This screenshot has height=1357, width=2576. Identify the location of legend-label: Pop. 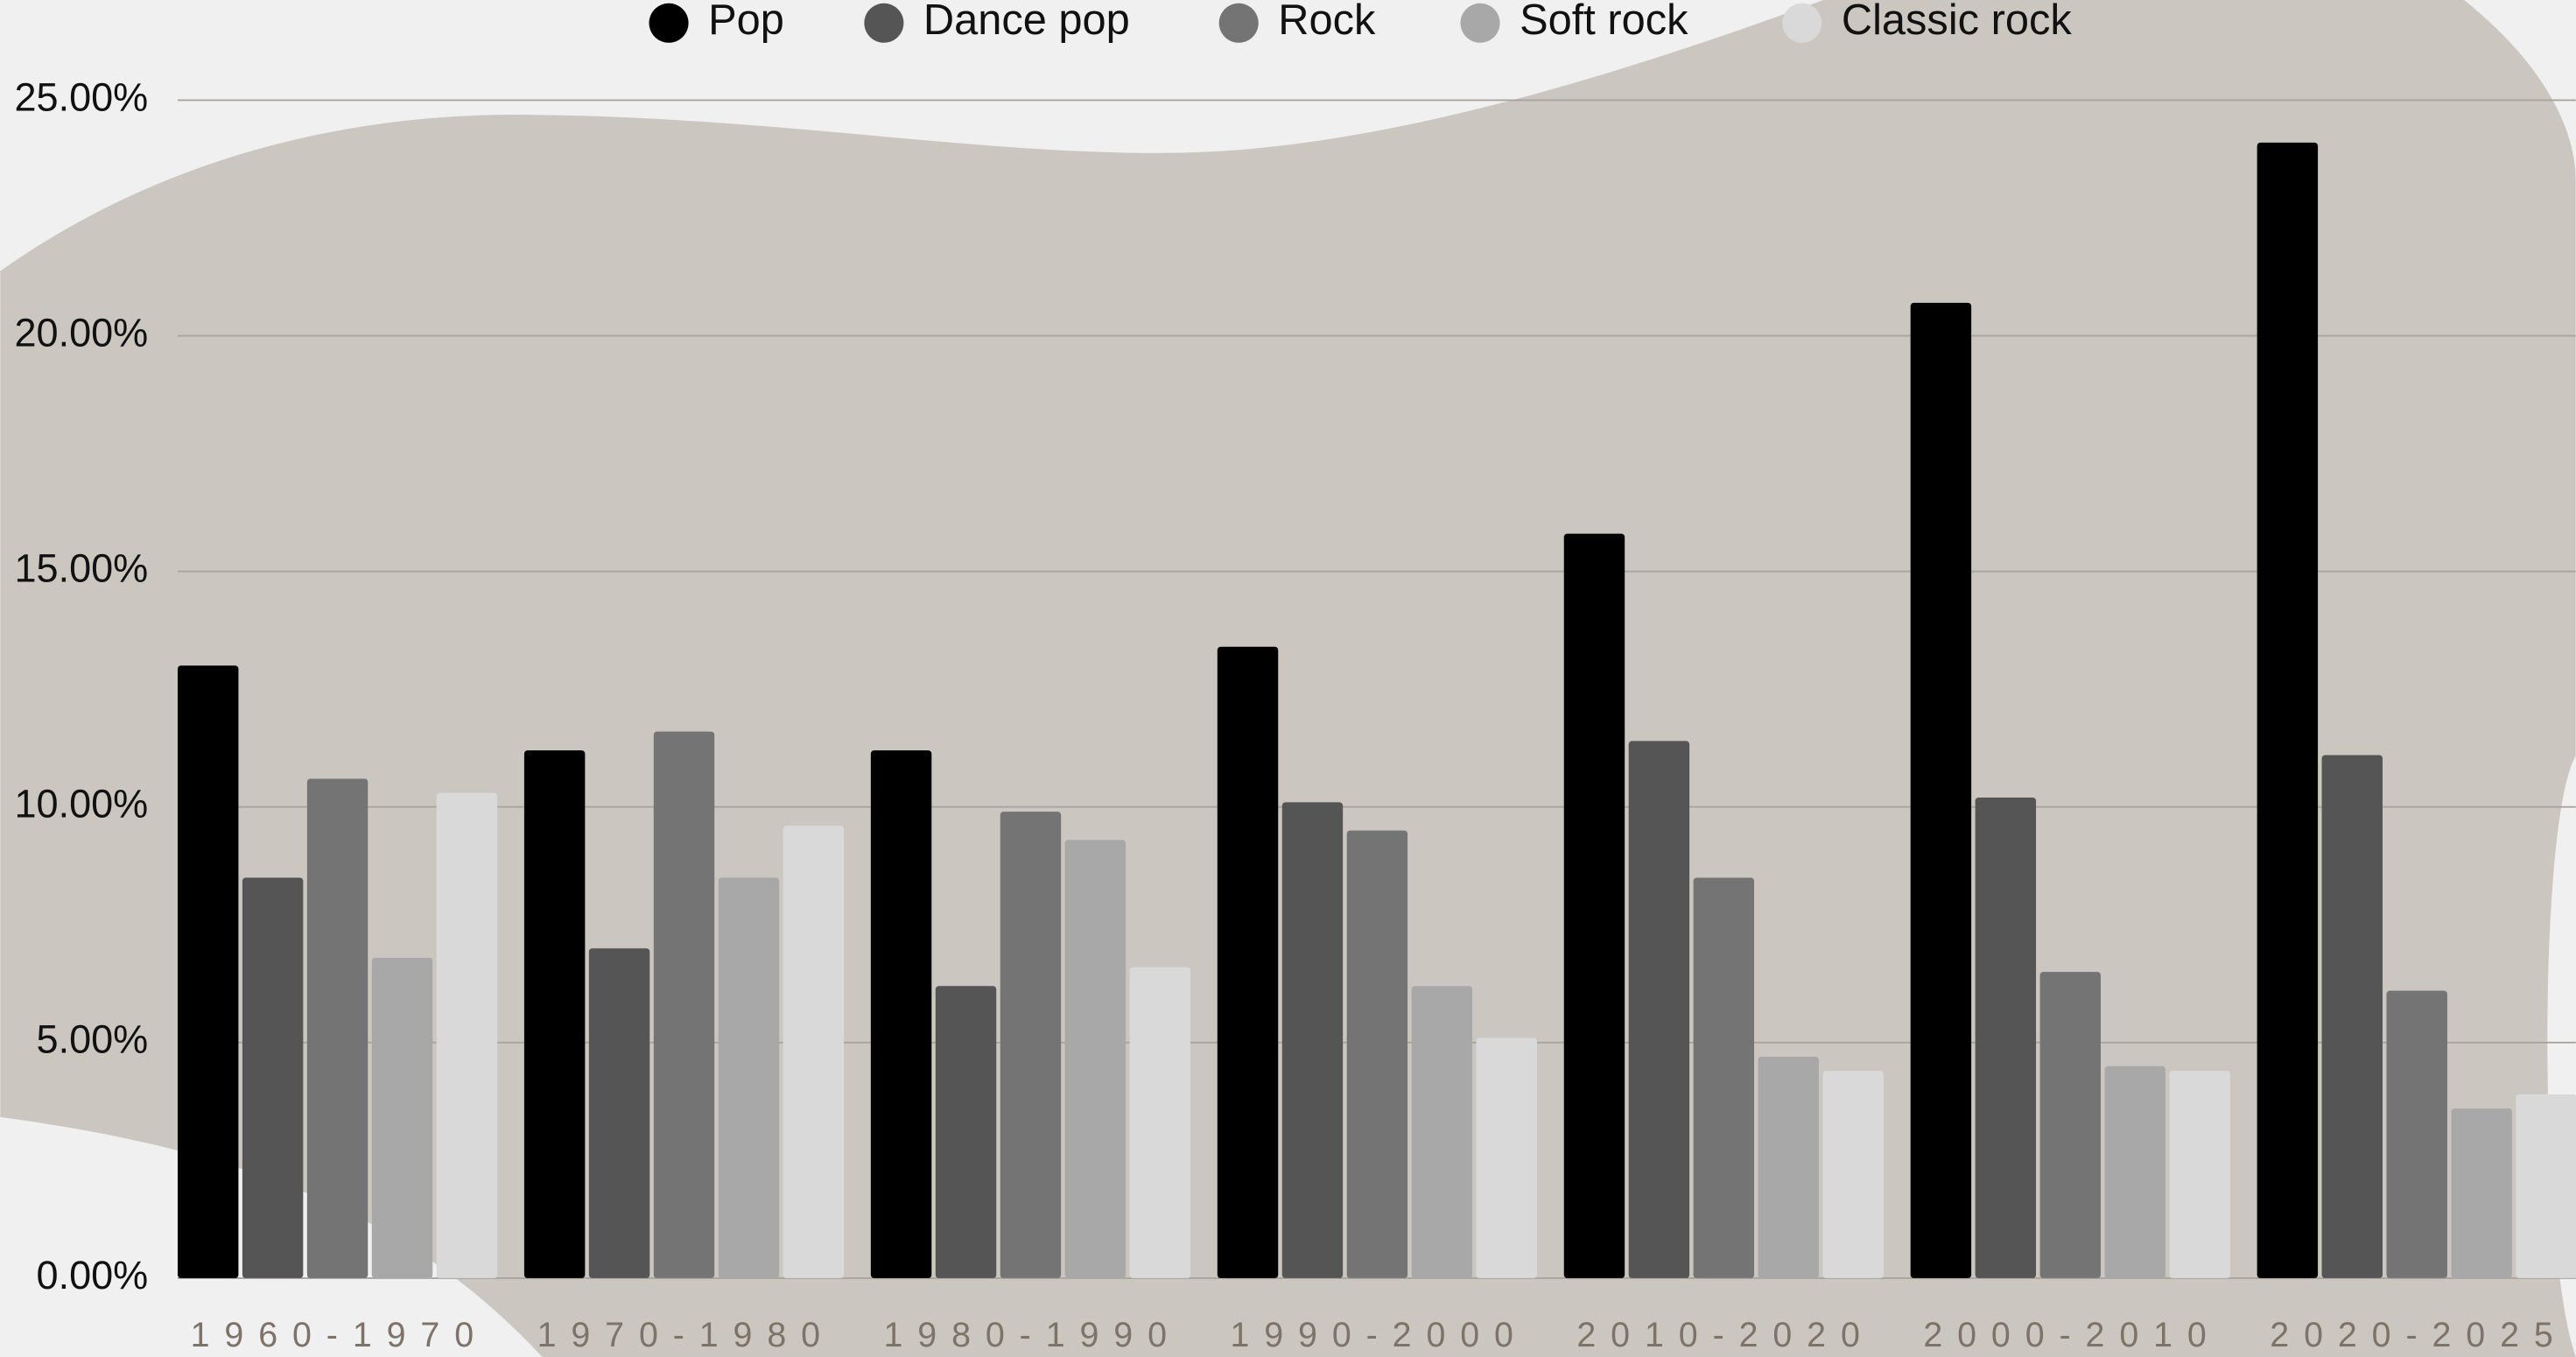
(746, 22).